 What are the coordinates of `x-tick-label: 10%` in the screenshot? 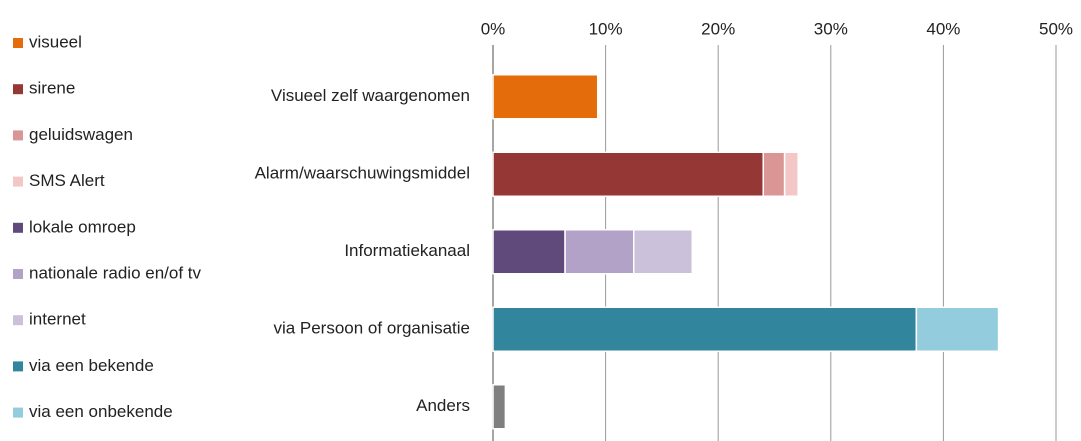 It's located at (606, 28).